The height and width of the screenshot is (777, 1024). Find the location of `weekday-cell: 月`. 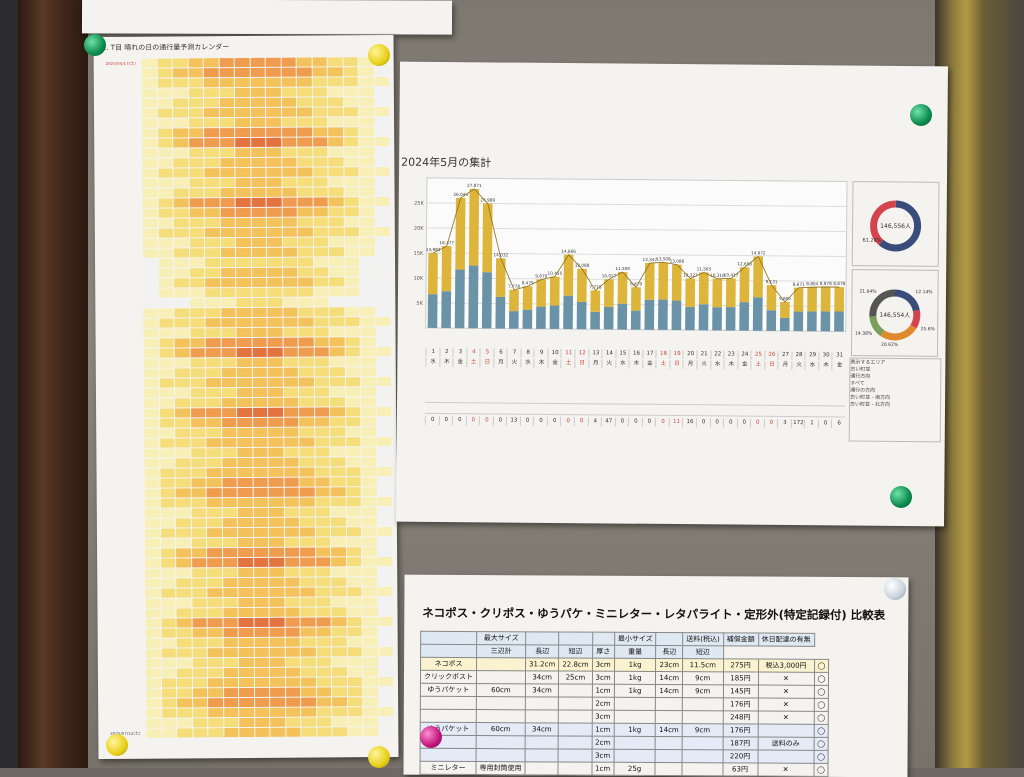

weekday-cell: 月 is located at coordinates (595, 363).